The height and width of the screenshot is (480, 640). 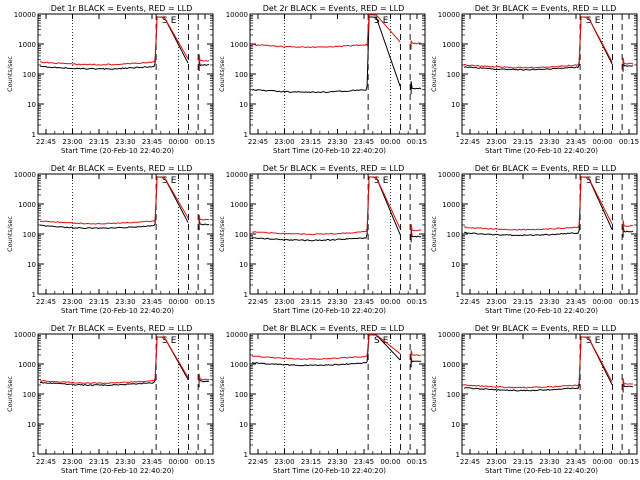 What do you see at coordinates (546, 168) in the screenshot?
I see `panel-title: Det 6r BLACK = Events, RED = LLD` at bounding box center [546, 168].